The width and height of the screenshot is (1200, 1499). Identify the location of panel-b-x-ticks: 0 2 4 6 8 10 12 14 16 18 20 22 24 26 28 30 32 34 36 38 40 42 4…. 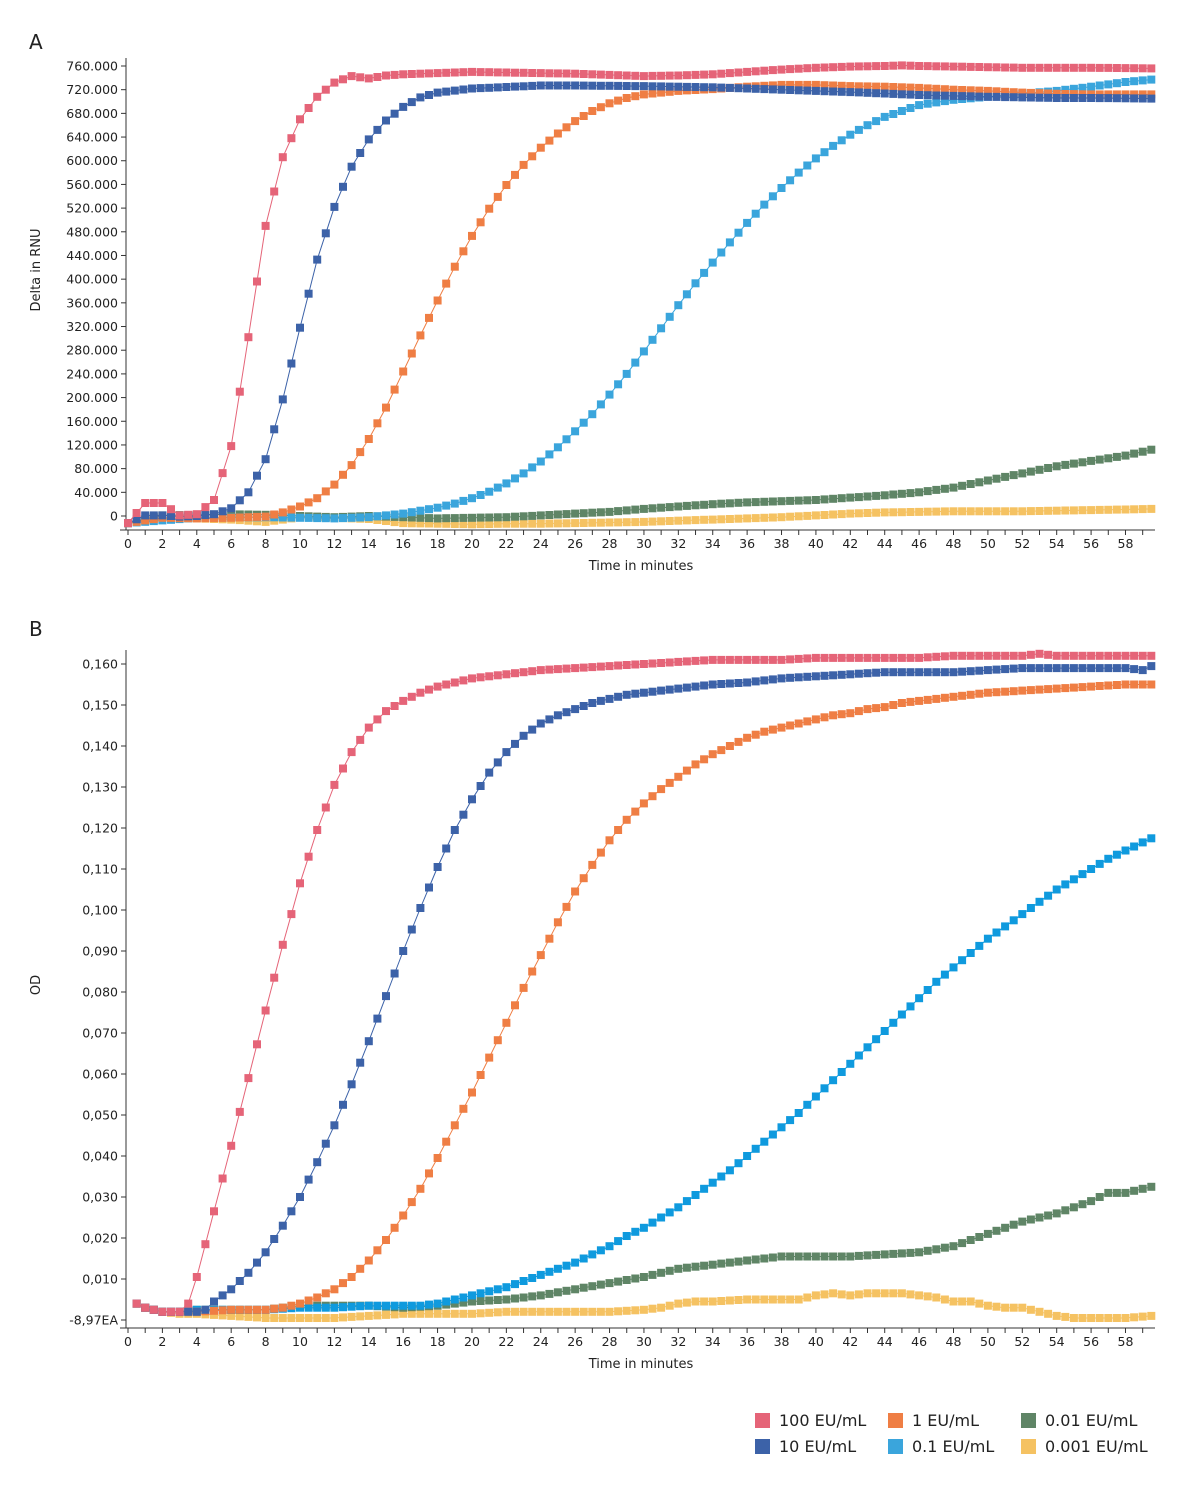
(634, 1338).